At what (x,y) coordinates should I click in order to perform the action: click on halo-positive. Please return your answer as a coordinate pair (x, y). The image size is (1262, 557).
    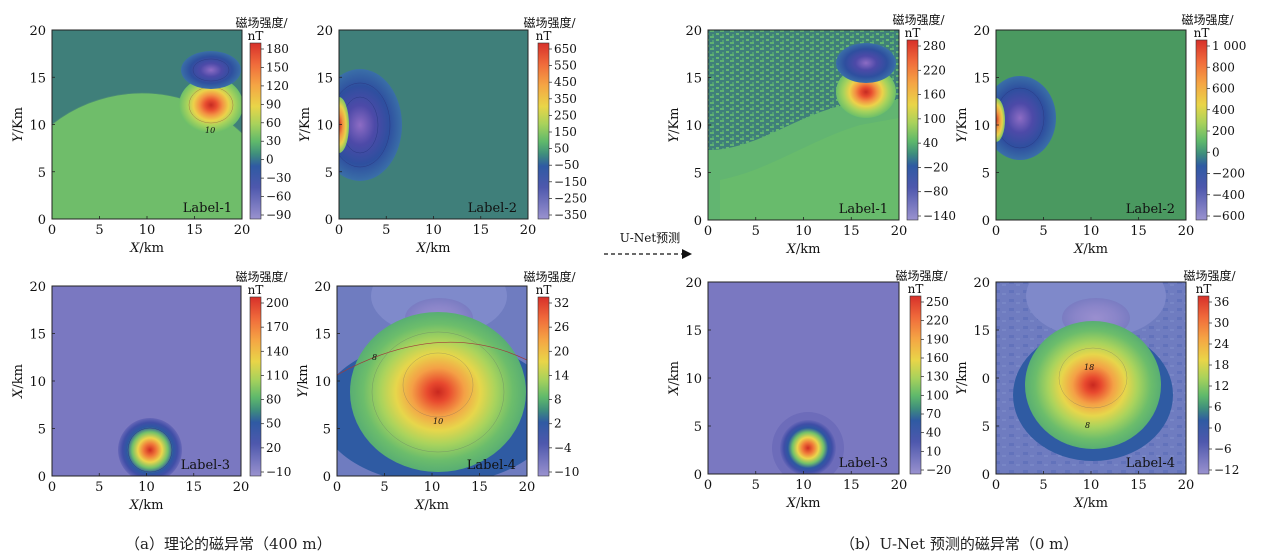
    Looking at the image, I should click on (809, 169).